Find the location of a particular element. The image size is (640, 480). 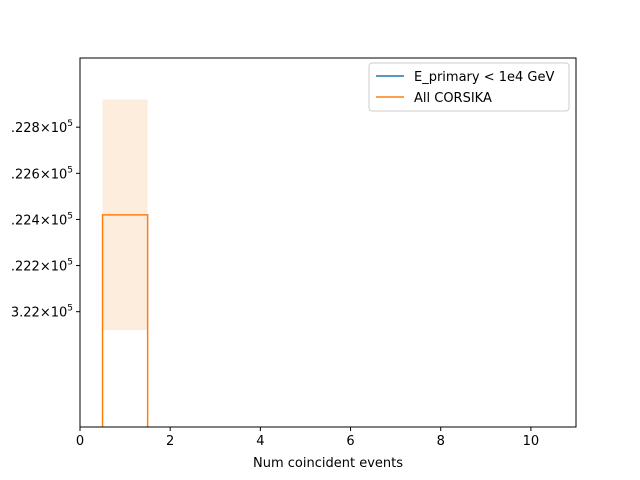

y-tick-label: .228×105 is located at coordinates (42, 127).